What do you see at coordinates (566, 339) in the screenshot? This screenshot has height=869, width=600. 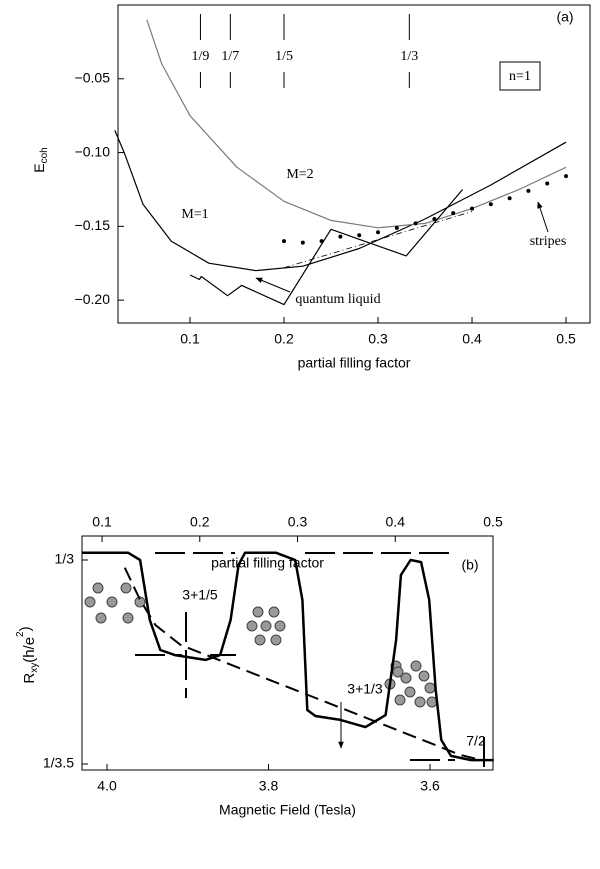 I see `x-tick-label: 0.5` at bounding box center [566, 339].